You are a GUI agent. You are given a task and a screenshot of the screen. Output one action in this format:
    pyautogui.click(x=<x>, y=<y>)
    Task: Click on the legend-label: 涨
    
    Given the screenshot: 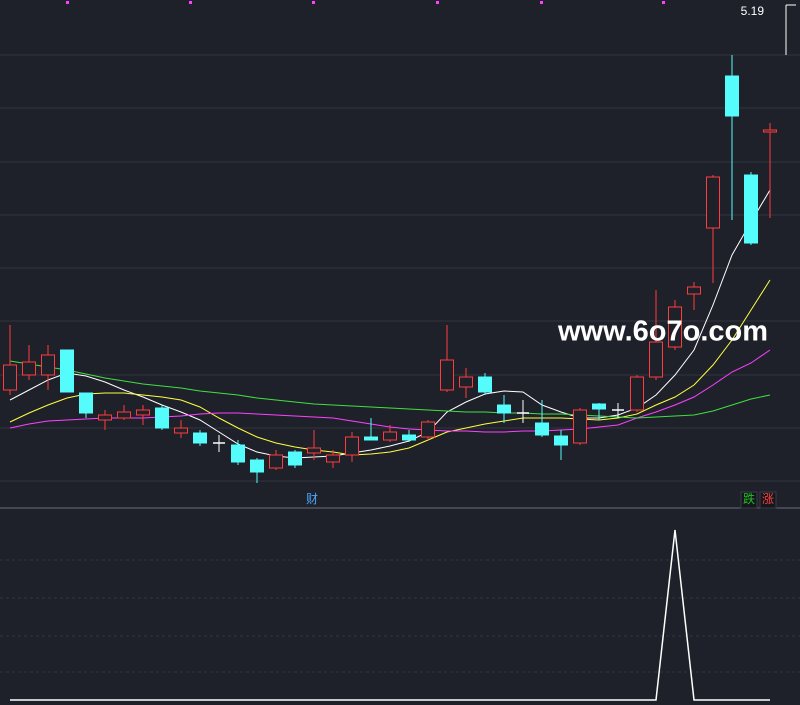 What is the action you would take?
    pyautogui.click(x=768, y=498)
    